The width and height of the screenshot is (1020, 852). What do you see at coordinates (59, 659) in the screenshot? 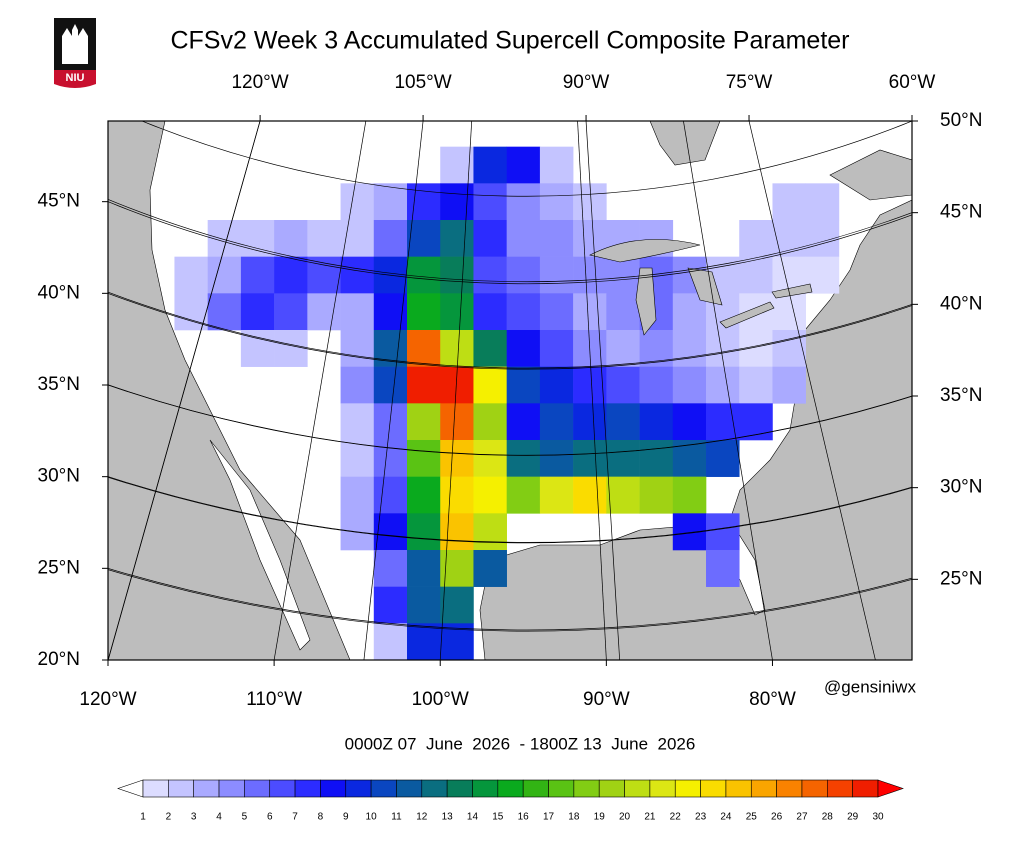
I see `y-tick-label: 20°N` at bounding box center [59, 659].